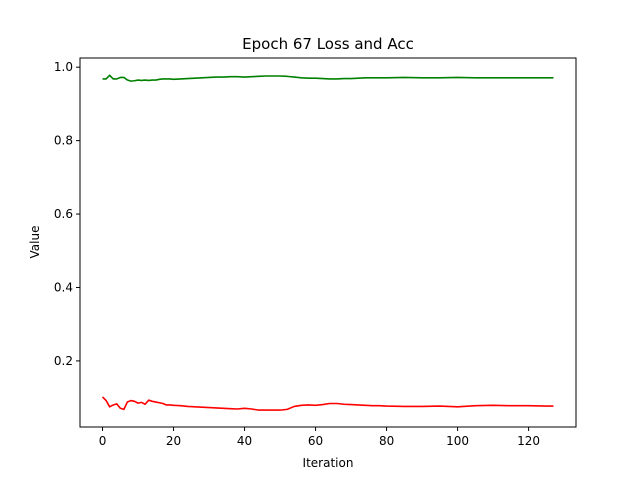 The image size is (640, 480). What do you see at coordinates (103, 441) in the screenshot?
I see `x-tick-label: 0` at bounding box center [103, 441].